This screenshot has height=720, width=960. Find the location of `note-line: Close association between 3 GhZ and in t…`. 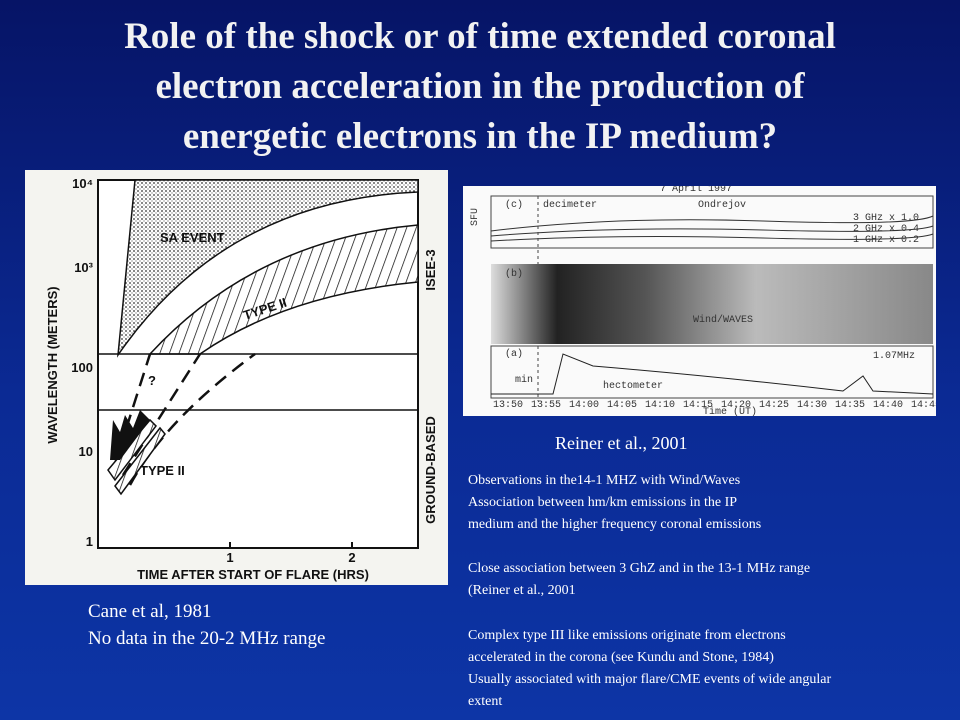

note-line: Close association between 3 GhZ and in t… is located at coordinates (639, 568).